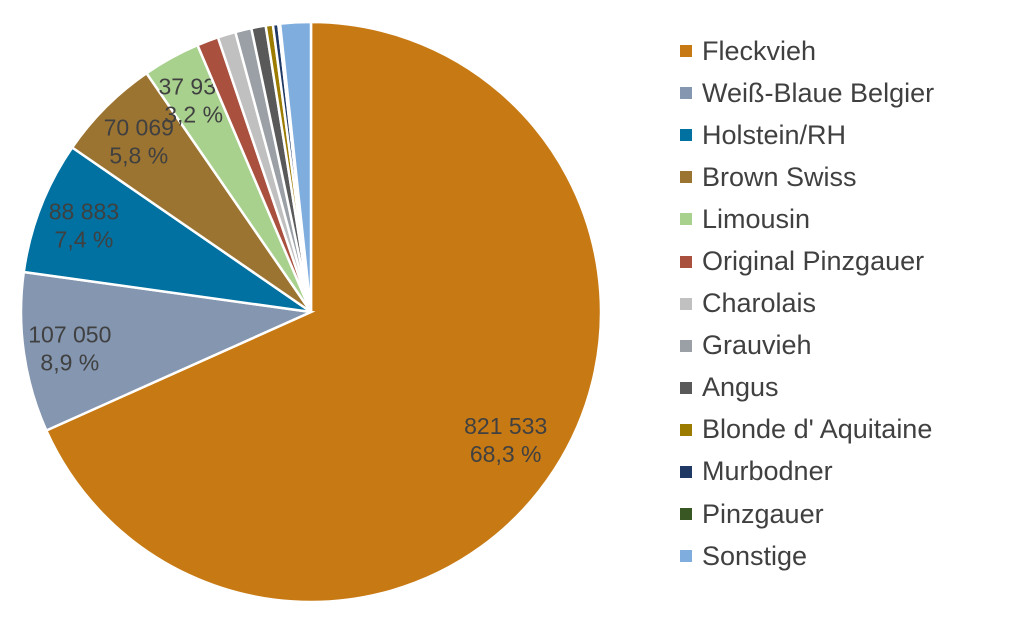 Image resolution: width=1010 pixels, height=638 pixels. What do you see at coordinates (757, 345) in the screenshot?
I see `legend-label: Grauvieh` at bounding box center [757, 345].